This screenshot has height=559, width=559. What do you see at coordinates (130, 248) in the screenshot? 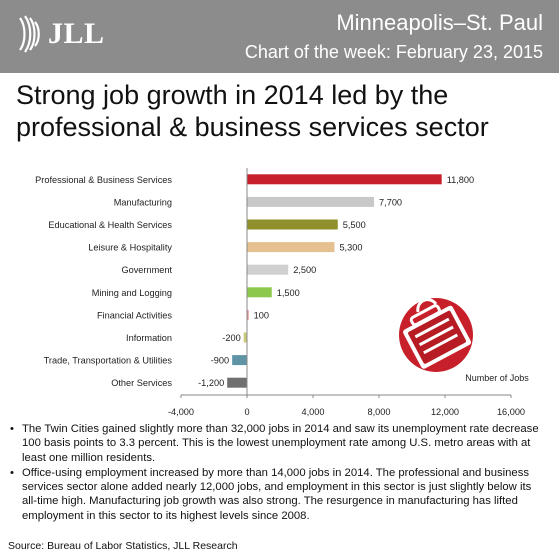
I see `category-label: Leisure & Hospitality` at bounding box center [130, 248].